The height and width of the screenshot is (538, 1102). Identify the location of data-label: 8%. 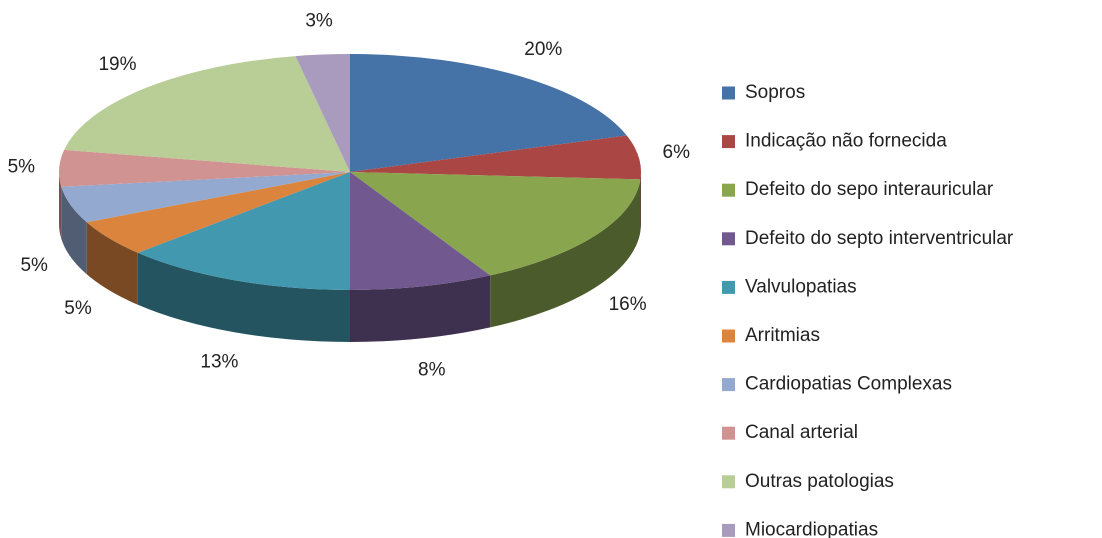
(432, 369).